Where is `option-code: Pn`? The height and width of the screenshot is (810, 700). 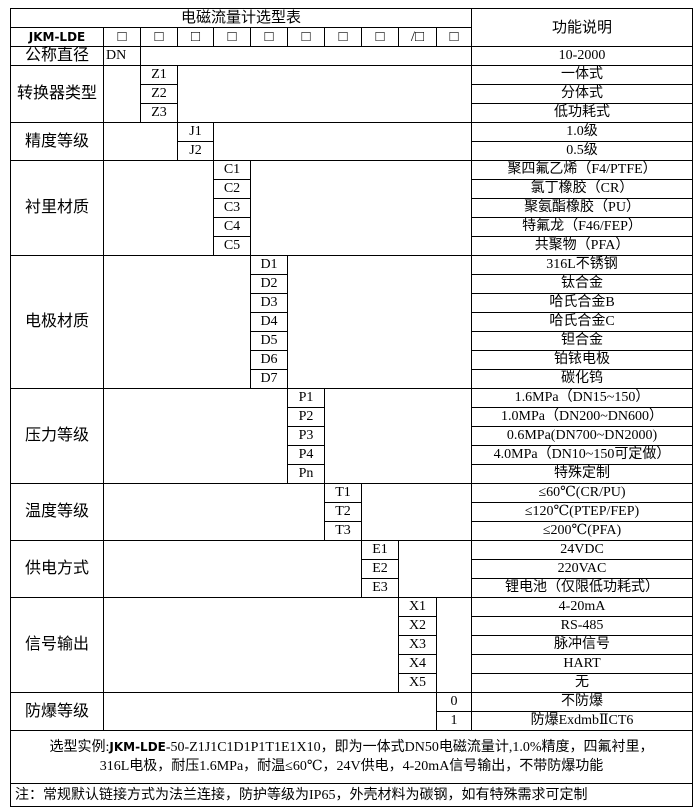 option-code: Pn is located at coordinates (306, 474).